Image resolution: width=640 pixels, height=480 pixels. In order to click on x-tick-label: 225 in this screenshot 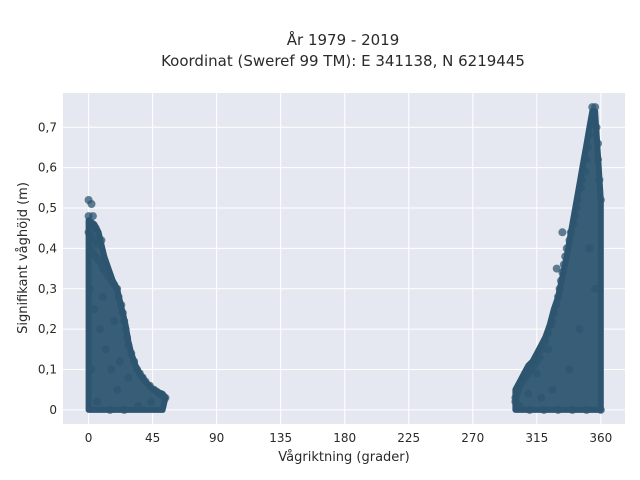, I will do `click(408, 438)`.